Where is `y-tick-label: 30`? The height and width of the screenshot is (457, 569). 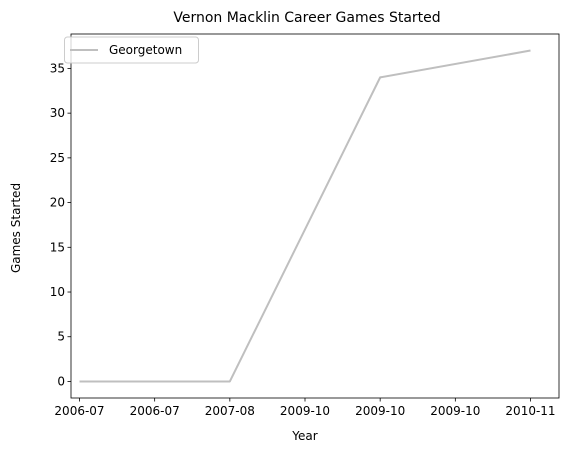
y-tick-label: 30 is located at coordinates (57, 113).